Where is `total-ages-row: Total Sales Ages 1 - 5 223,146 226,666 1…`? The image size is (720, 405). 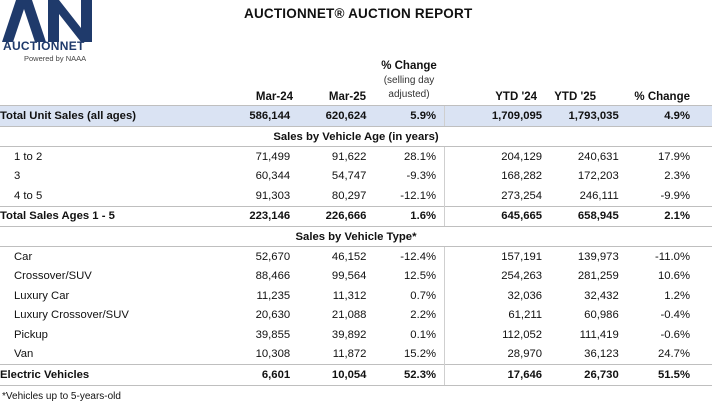 total-ages-row: Total Sales Ages 1 - 5 223,146 226,666 1… is located at coordinates (356, 216).